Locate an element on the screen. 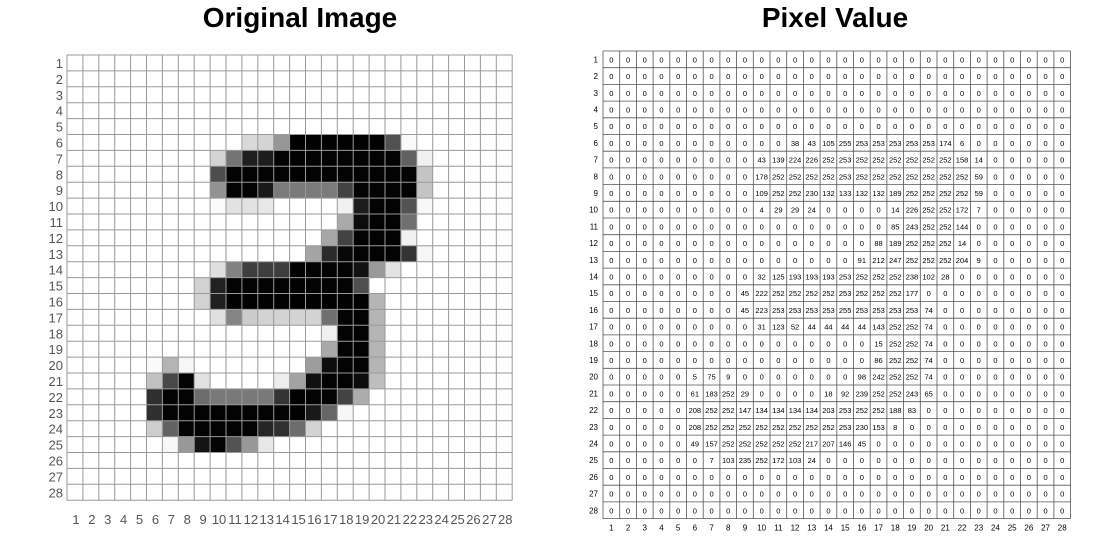 Image resolution: width=1100 pixels, height=553 pixels. pixel-value: 9 is located at coordinates (728, 377).